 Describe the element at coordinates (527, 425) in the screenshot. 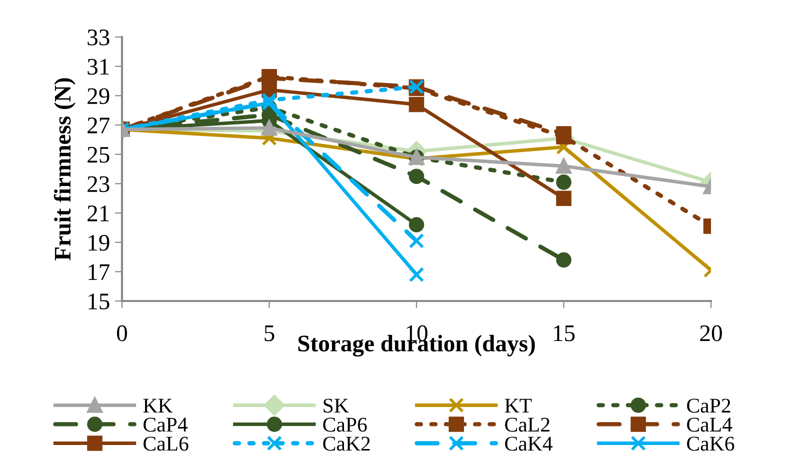

I see `legend-label: CaL2` at that location.